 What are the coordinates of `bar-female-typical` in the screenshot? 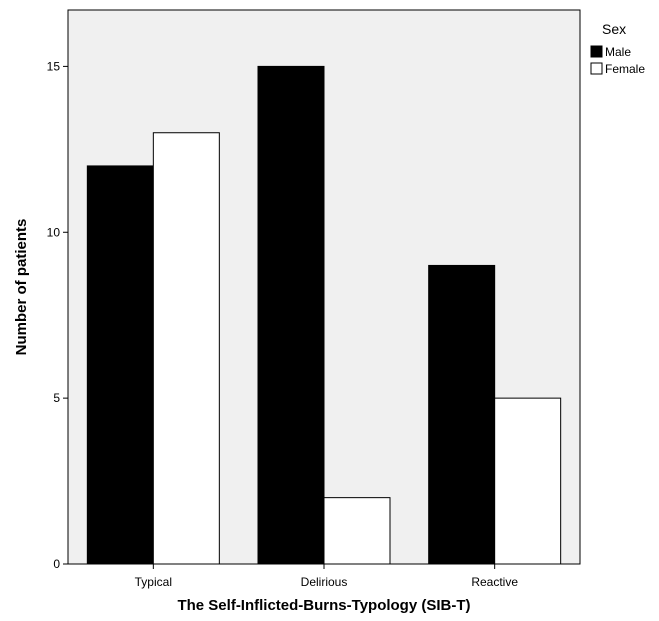 It's located at (186, 348).